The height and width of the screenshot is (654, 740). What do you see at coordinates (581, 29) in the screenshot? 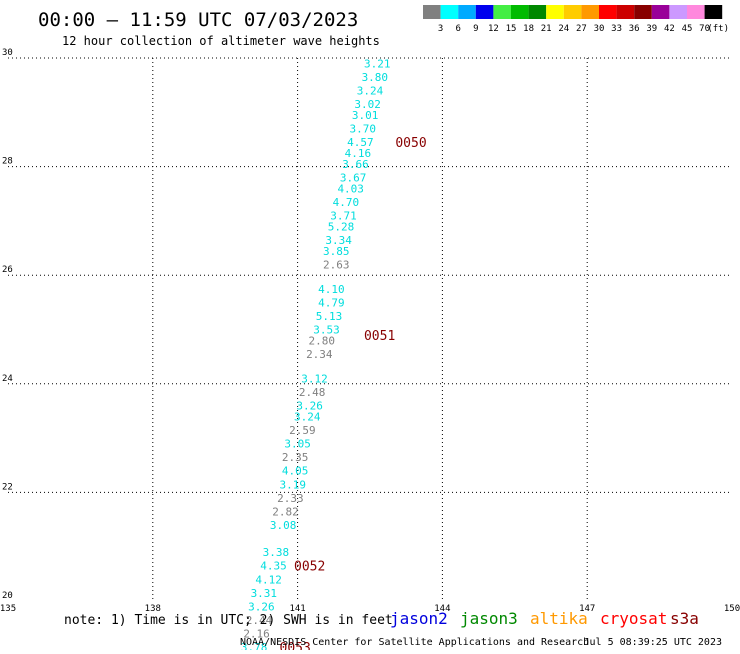
I see `colorbar-tick-label: 27` at bounding box center [581, 29].